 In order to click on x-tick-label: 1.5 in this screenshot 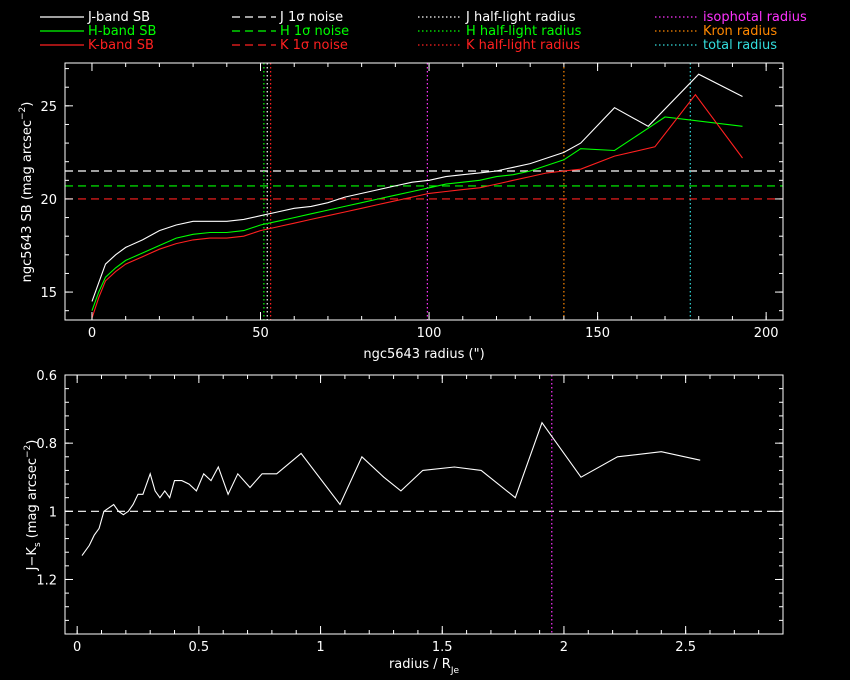, I will do `click(442, 647)`.